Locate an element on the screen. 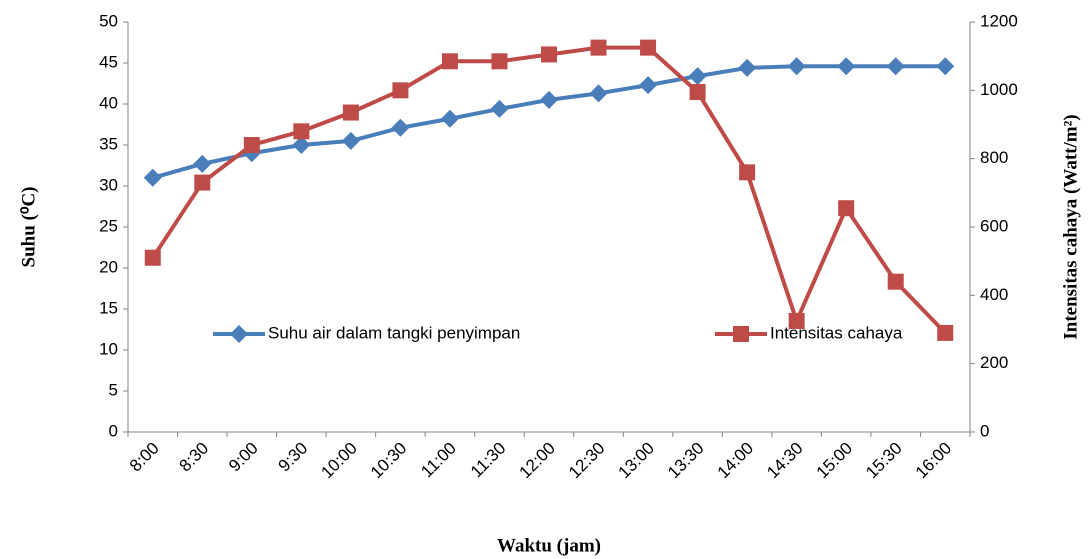 Image resolution: width=1089 pixels, height=559 pixels. x-tick-label: 10:30 is located at coordinates (389, 461).